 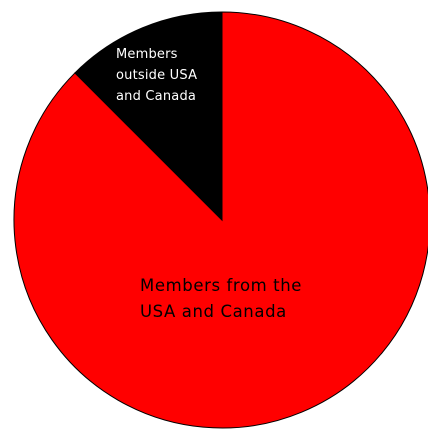 I want to click on label-usa-canada: Members from the USA and Canada, so click(x=221, y=298).